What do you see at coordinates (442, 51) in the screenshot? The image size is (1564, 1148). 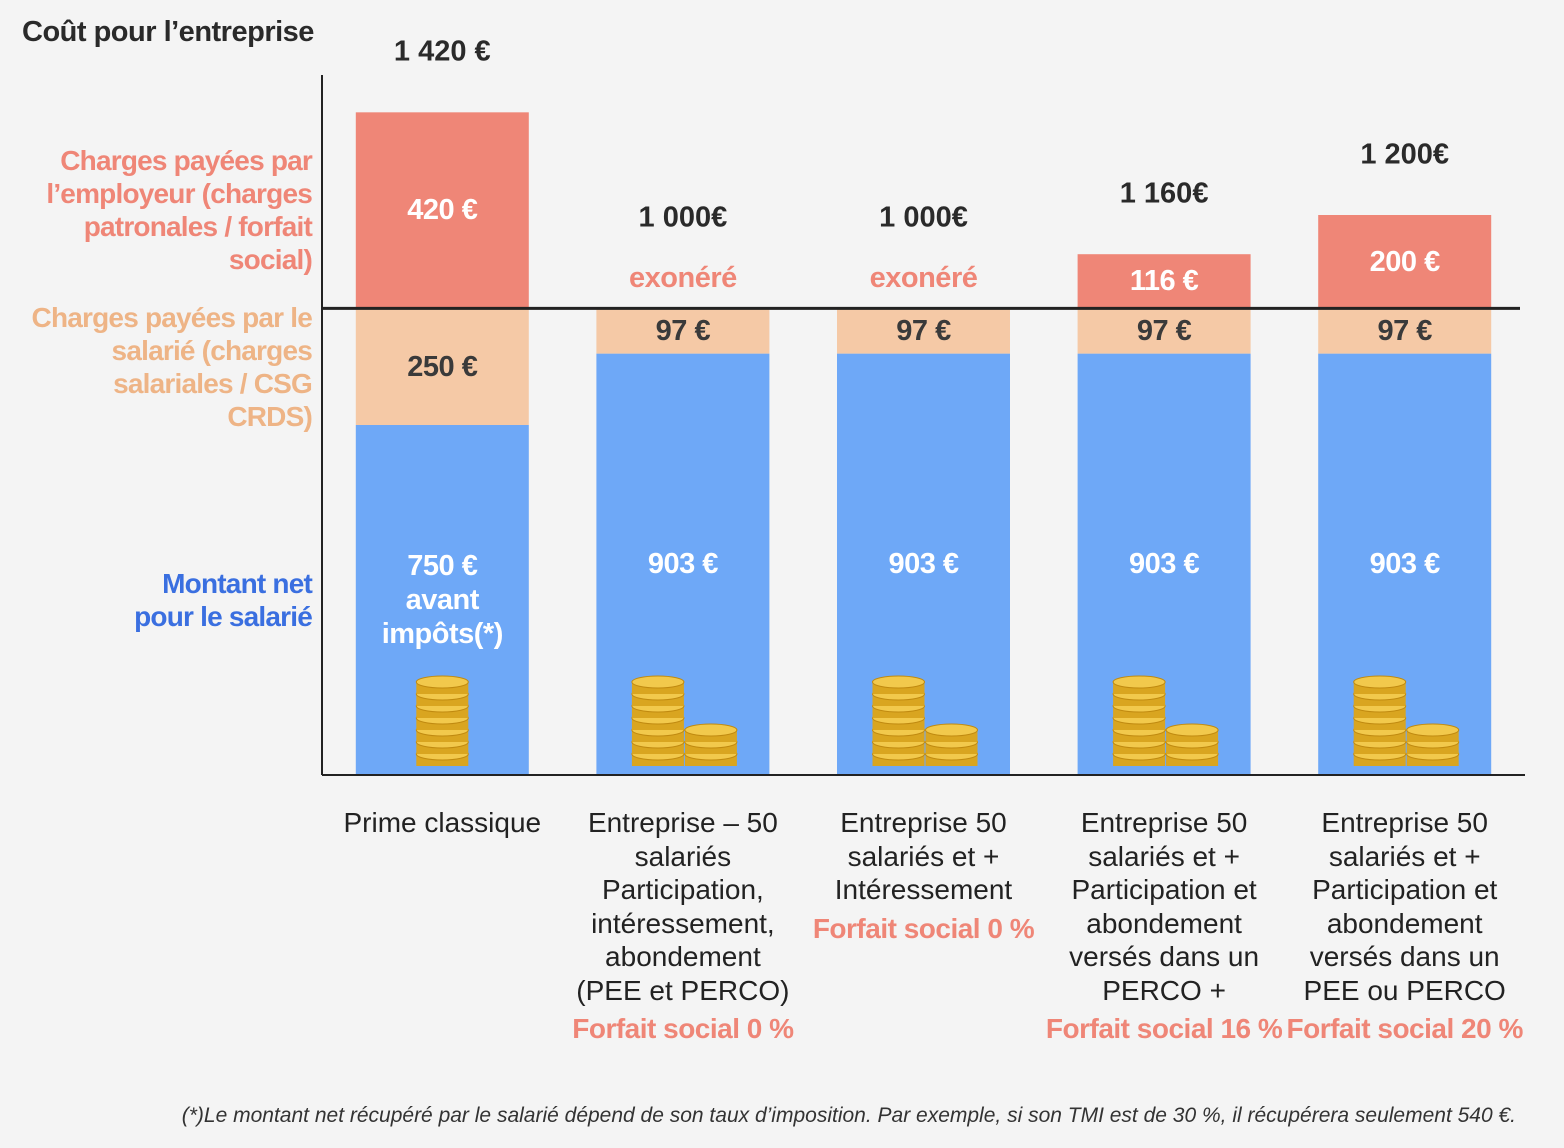 I see `total-label: 1 420 €` at bounding box center [442, 51].